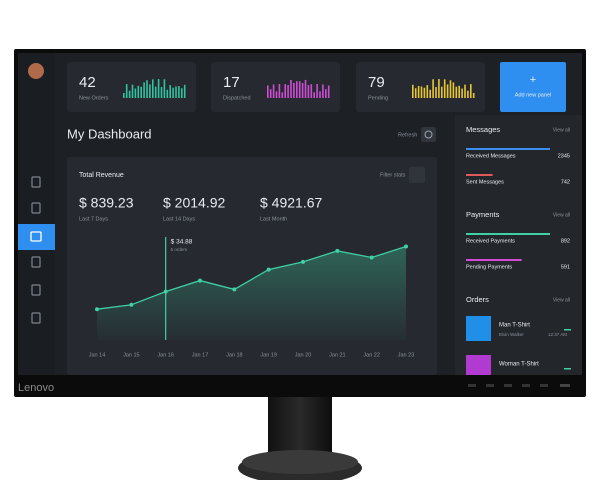  I want to click on progress-value: 591, so click(565, 267).